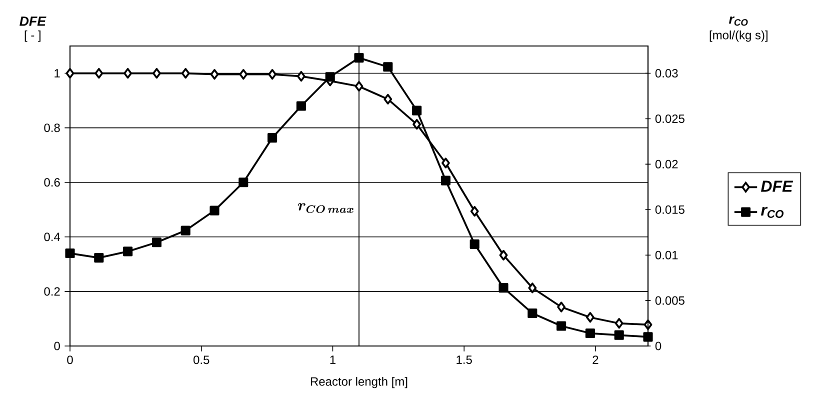 This screenshot has height=410, width=832. What do you see at coordinates (202, 360) in the screenshot?
I see `x-tick-label: 0.5` at bounding box center [202, 360].